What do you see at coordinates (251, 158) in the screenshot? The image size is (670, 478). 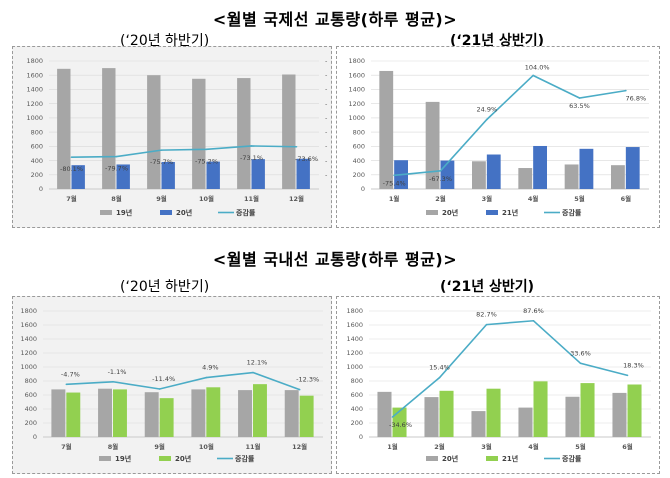 I see `growth-rate-label: -73.1%` at bounding box center [251, 158].